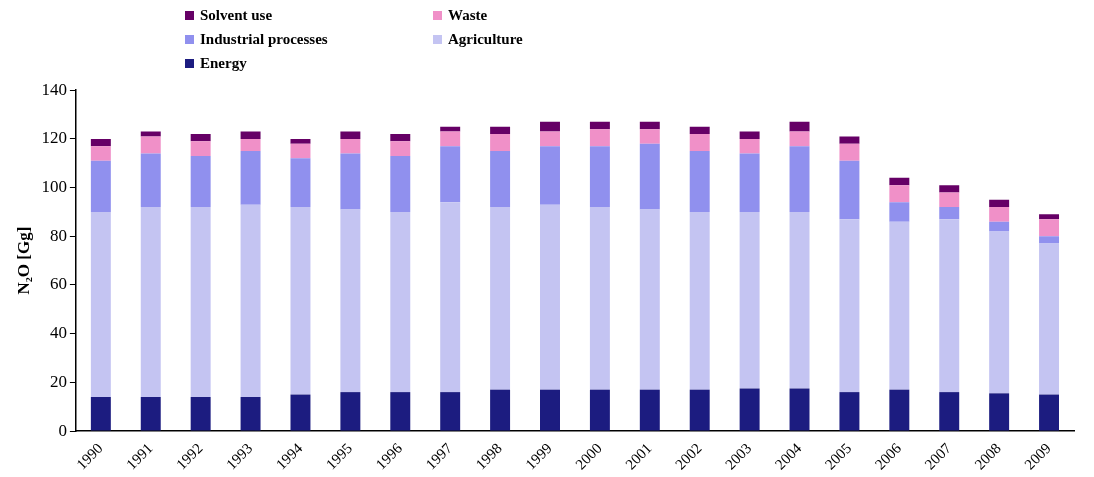 This screenshot has height=477, width=1094. Describe the element at coordinates (223, 63) in the screenshot. I see `legend-label: Energy` at that location.